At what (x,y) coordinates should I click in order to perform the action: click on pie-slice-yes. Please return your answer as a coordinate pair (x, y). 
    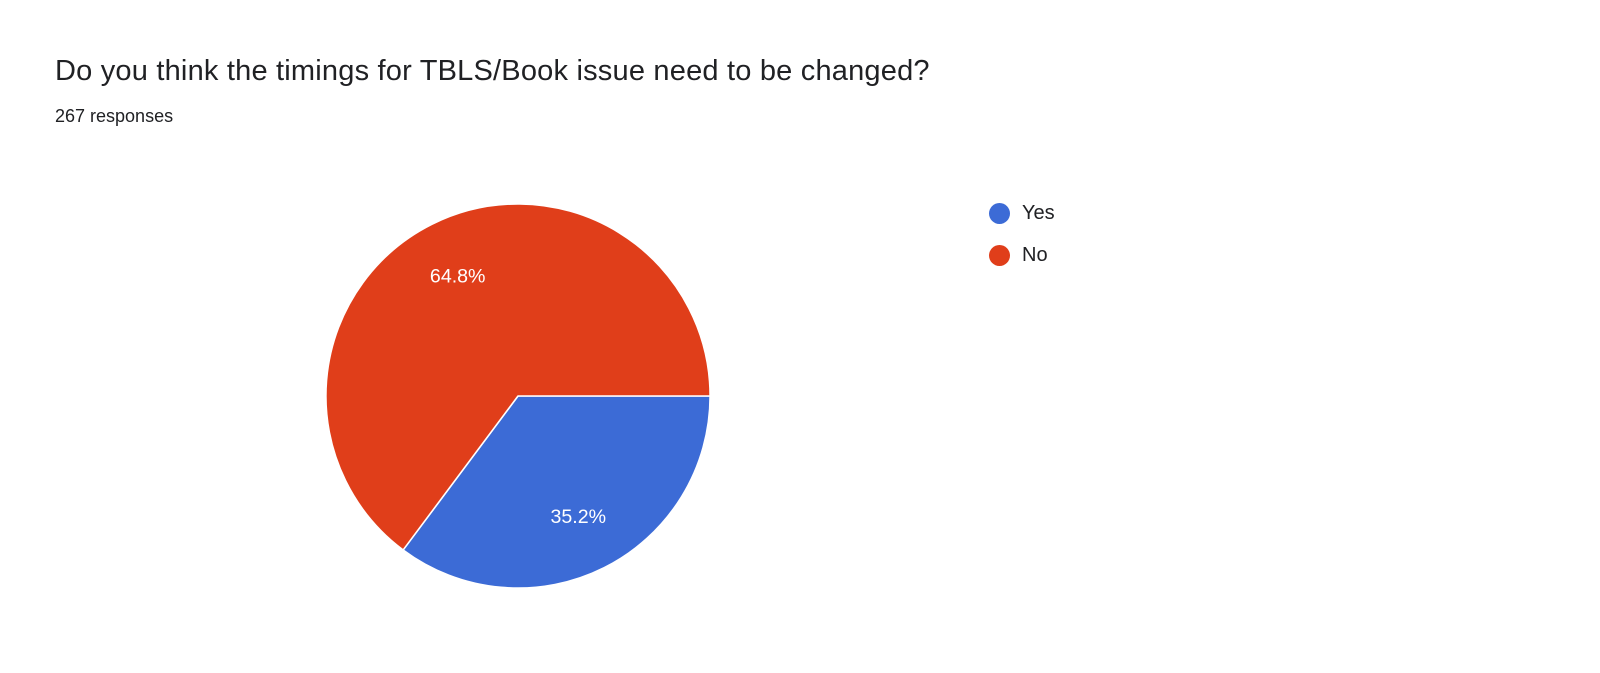
    Looking at the image, I should click on (556, 492).